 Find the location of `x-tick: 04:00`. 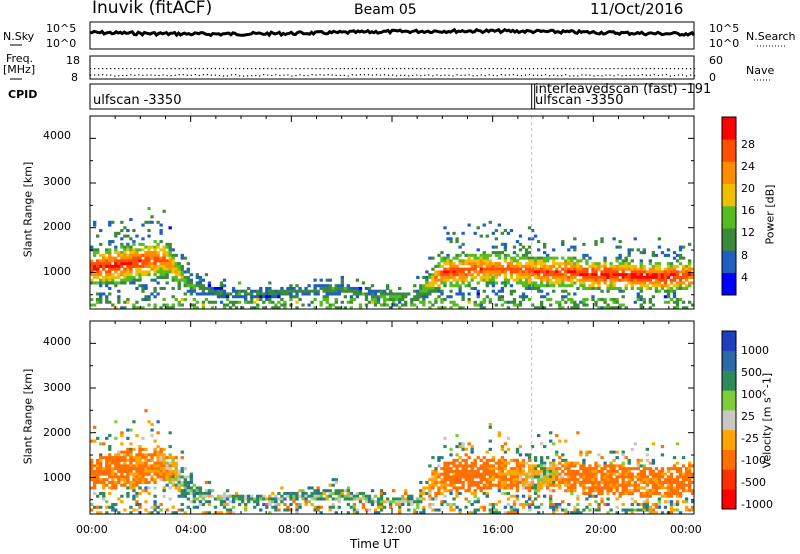

x-tick: 04:00 is located at coordinates (191, 529).